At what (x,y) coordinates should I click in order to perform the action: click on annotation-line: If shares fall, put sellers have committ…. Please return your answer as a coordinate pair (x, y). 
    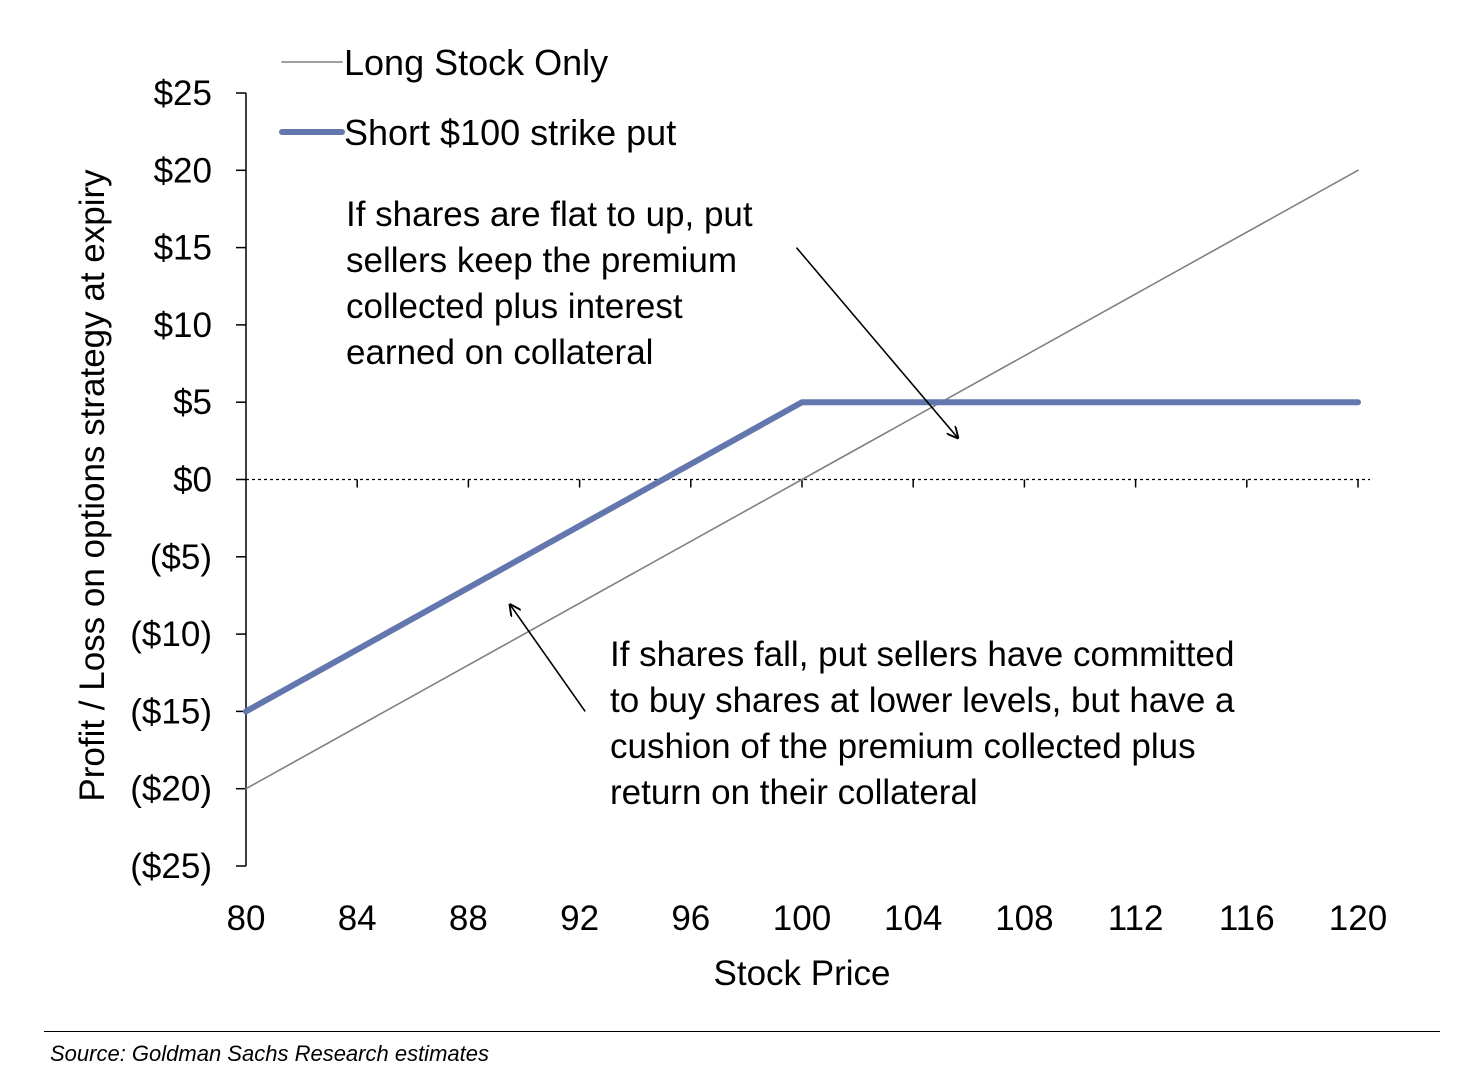
    Looking at the image, I should click on (922, 654).